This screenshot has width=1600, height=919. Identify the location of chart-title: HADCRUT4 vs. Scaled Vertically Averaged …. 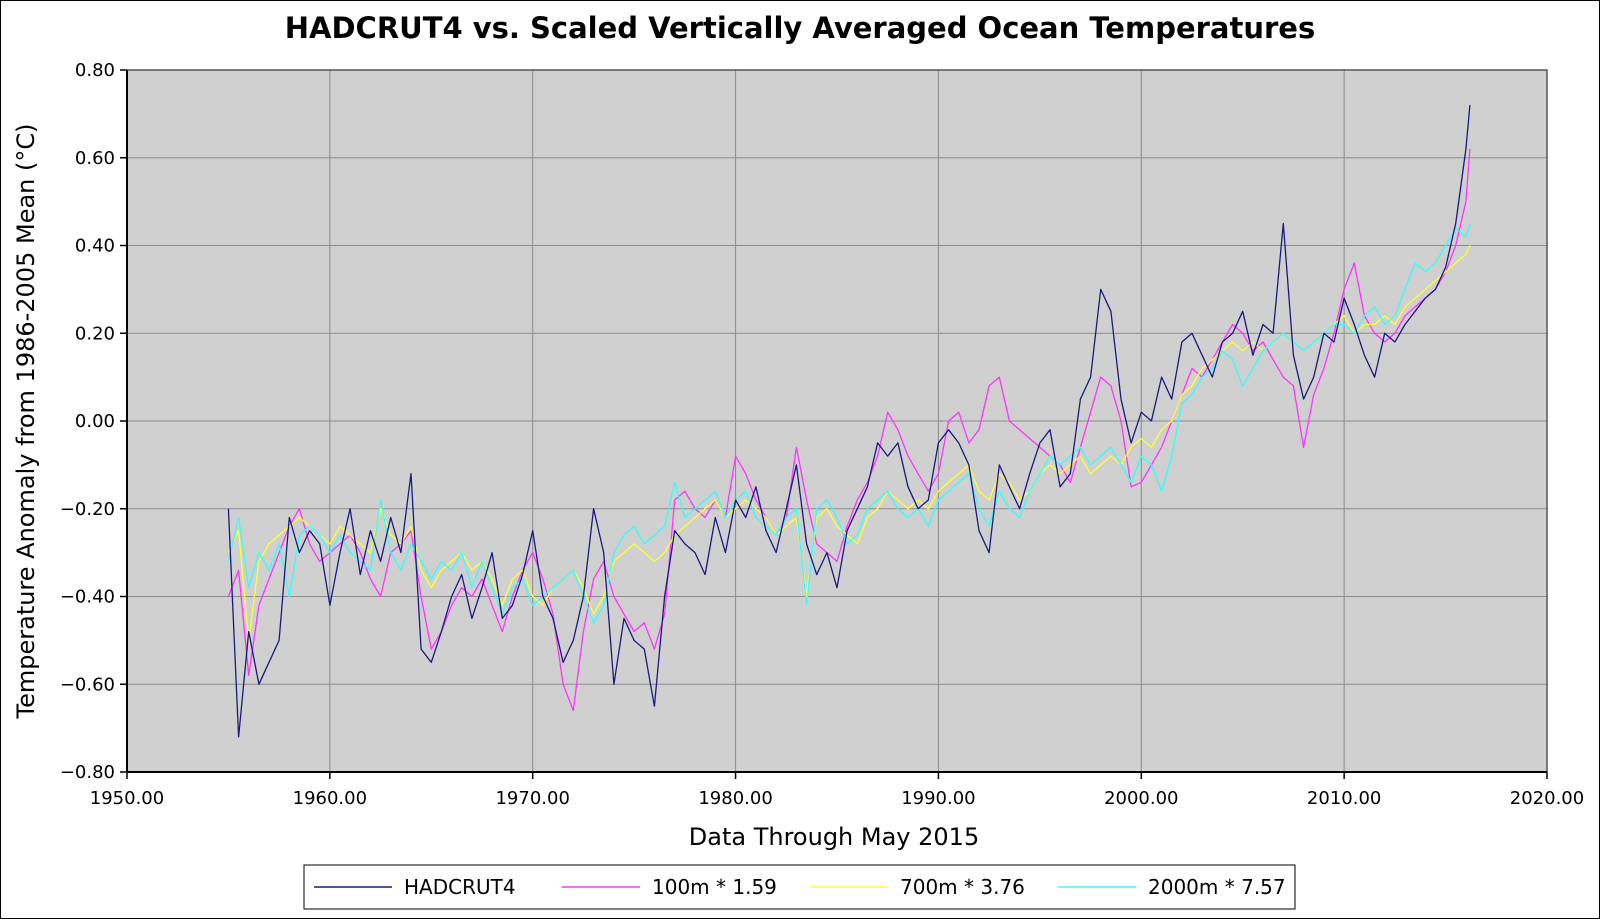
(800, 28).